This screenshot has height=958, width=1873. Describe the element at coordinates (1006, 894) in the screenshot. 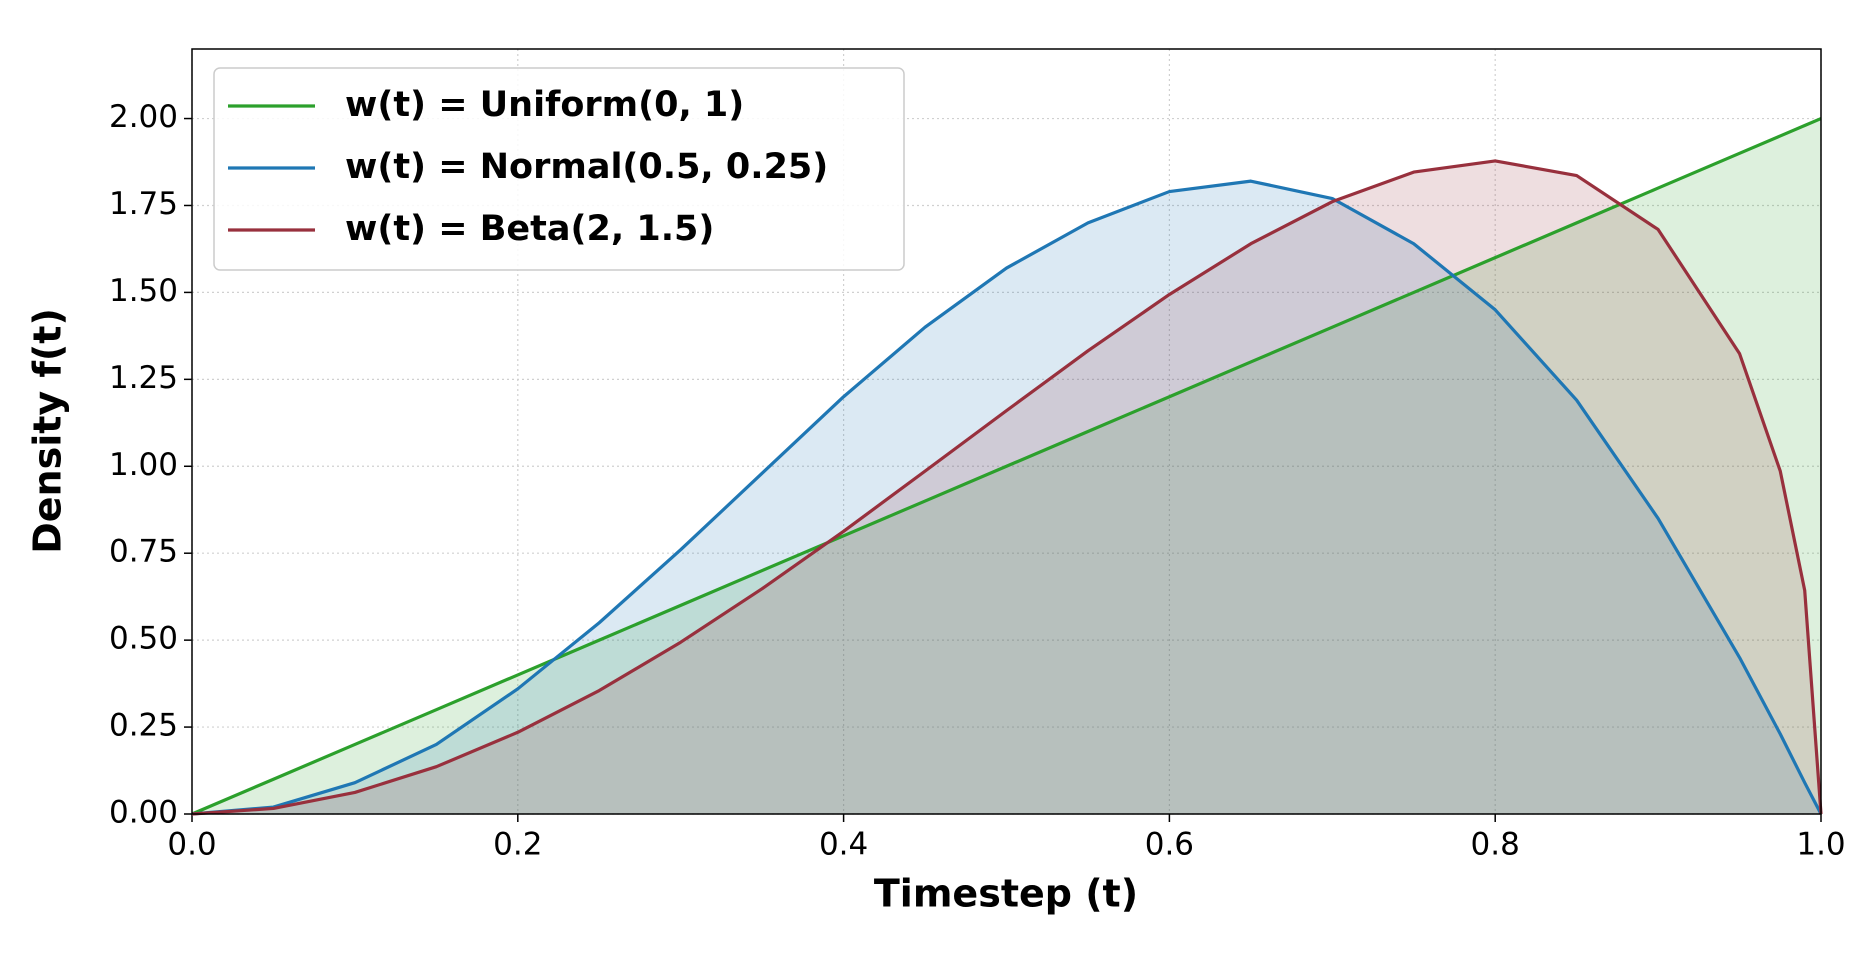

I see `x-axis-label: Timestep (t)` at that location.